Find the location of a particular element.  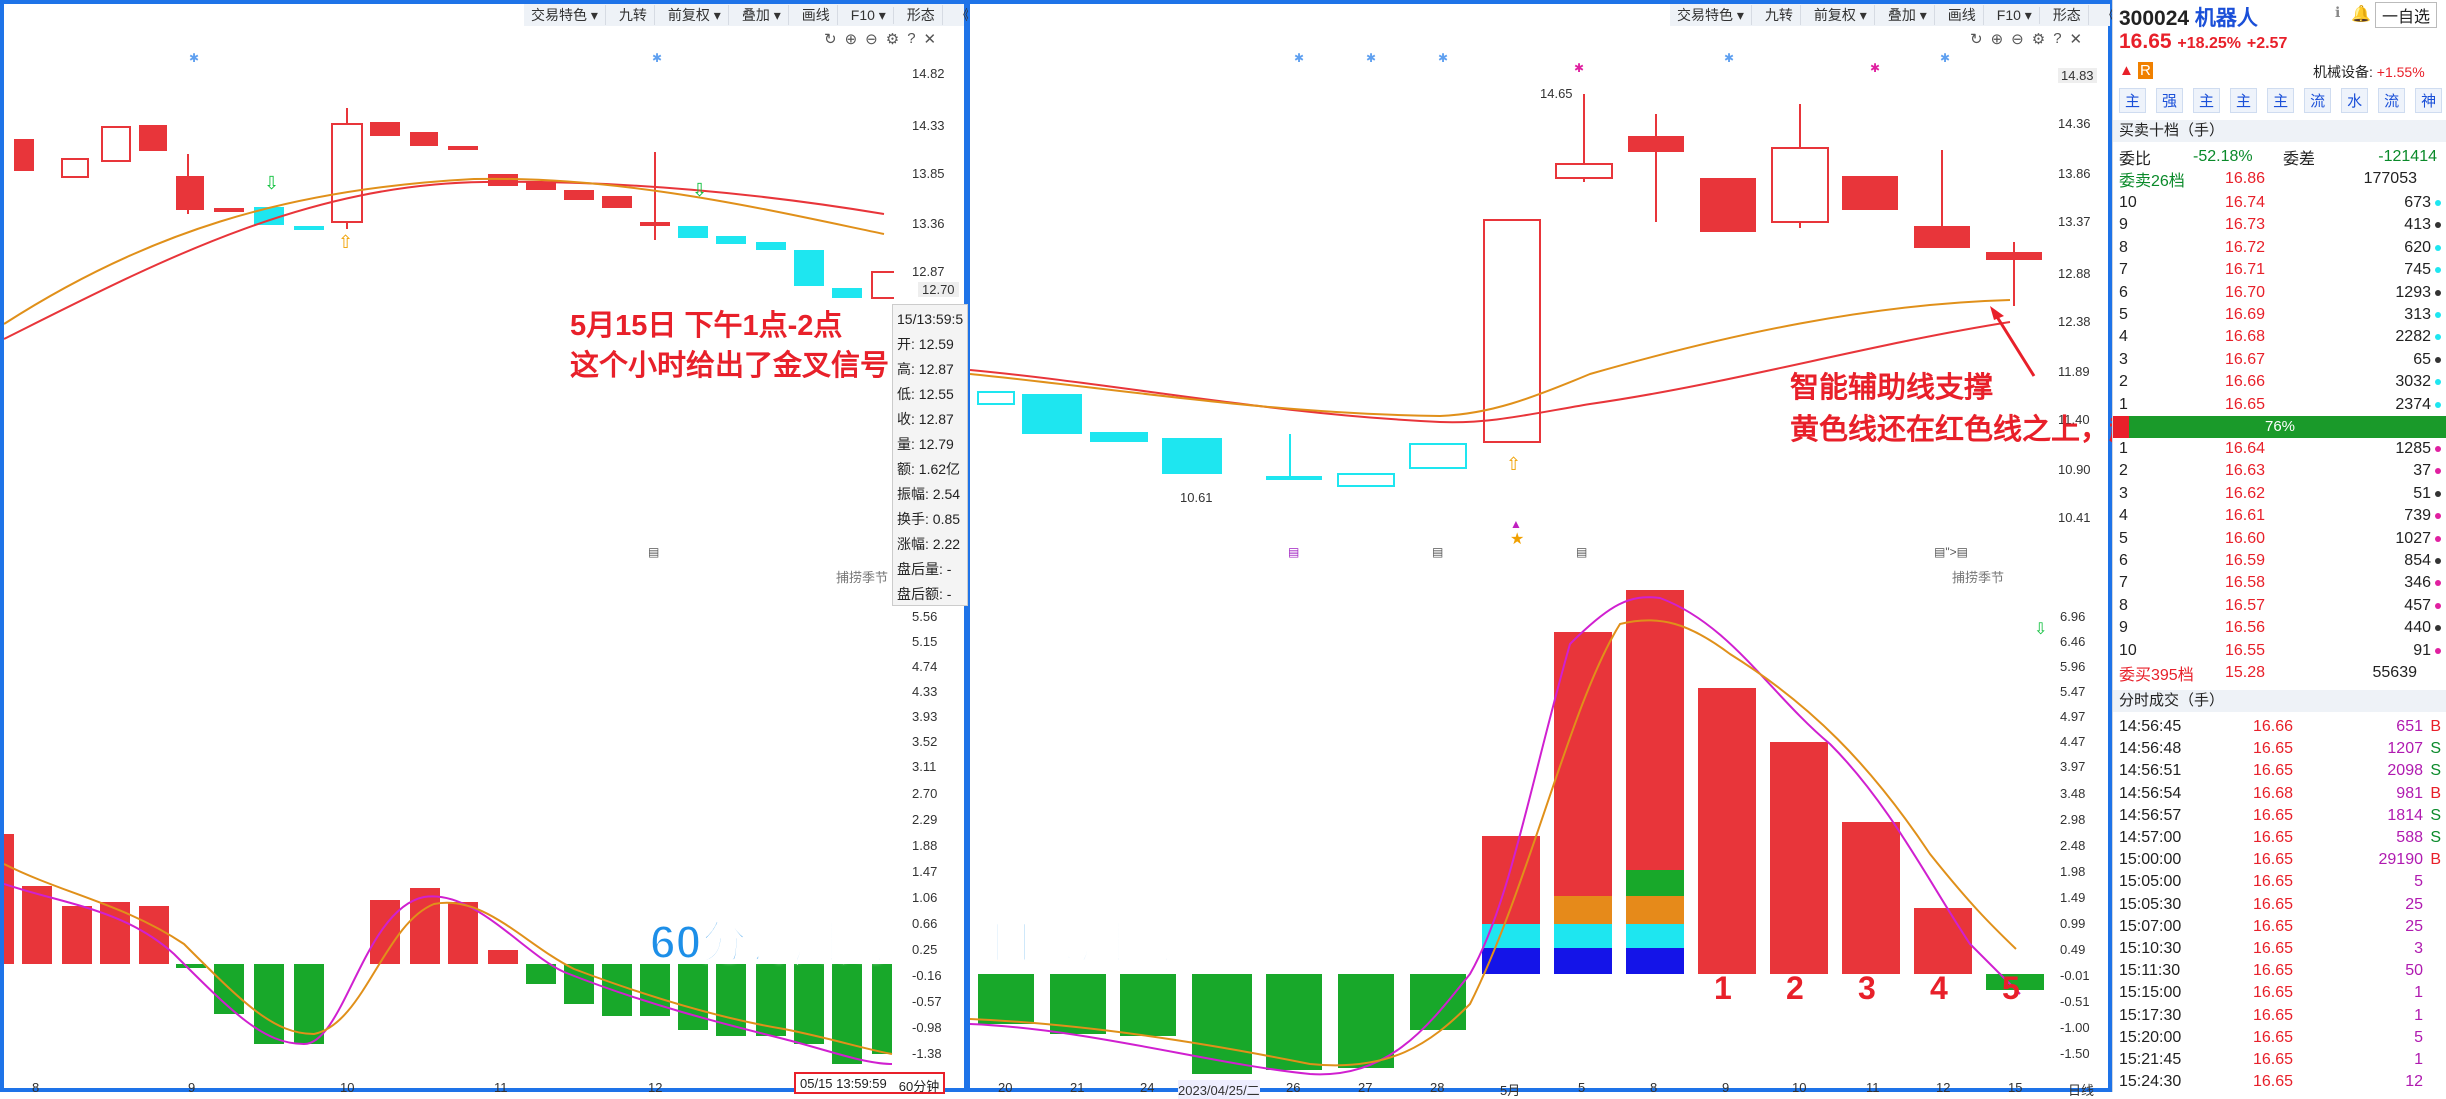

sell-total-vol: 177053 is located at coordinates (2390, 178).